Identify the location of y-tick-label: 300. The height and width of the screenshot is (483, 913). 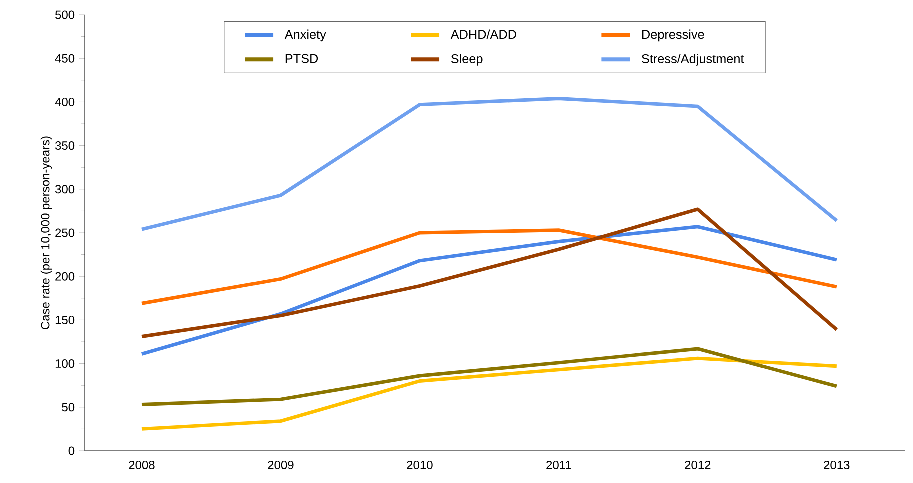
(65, 189).